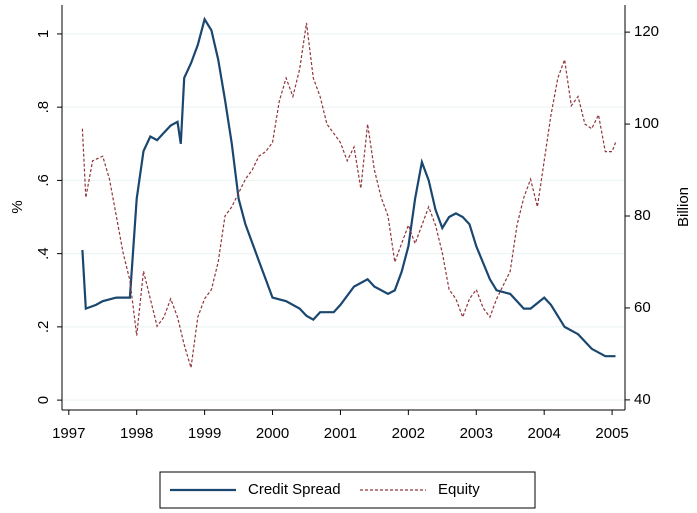  Describe the element at coordinates (43, 400) in the screenshot. I see `y-tick-label: 0` at that location.